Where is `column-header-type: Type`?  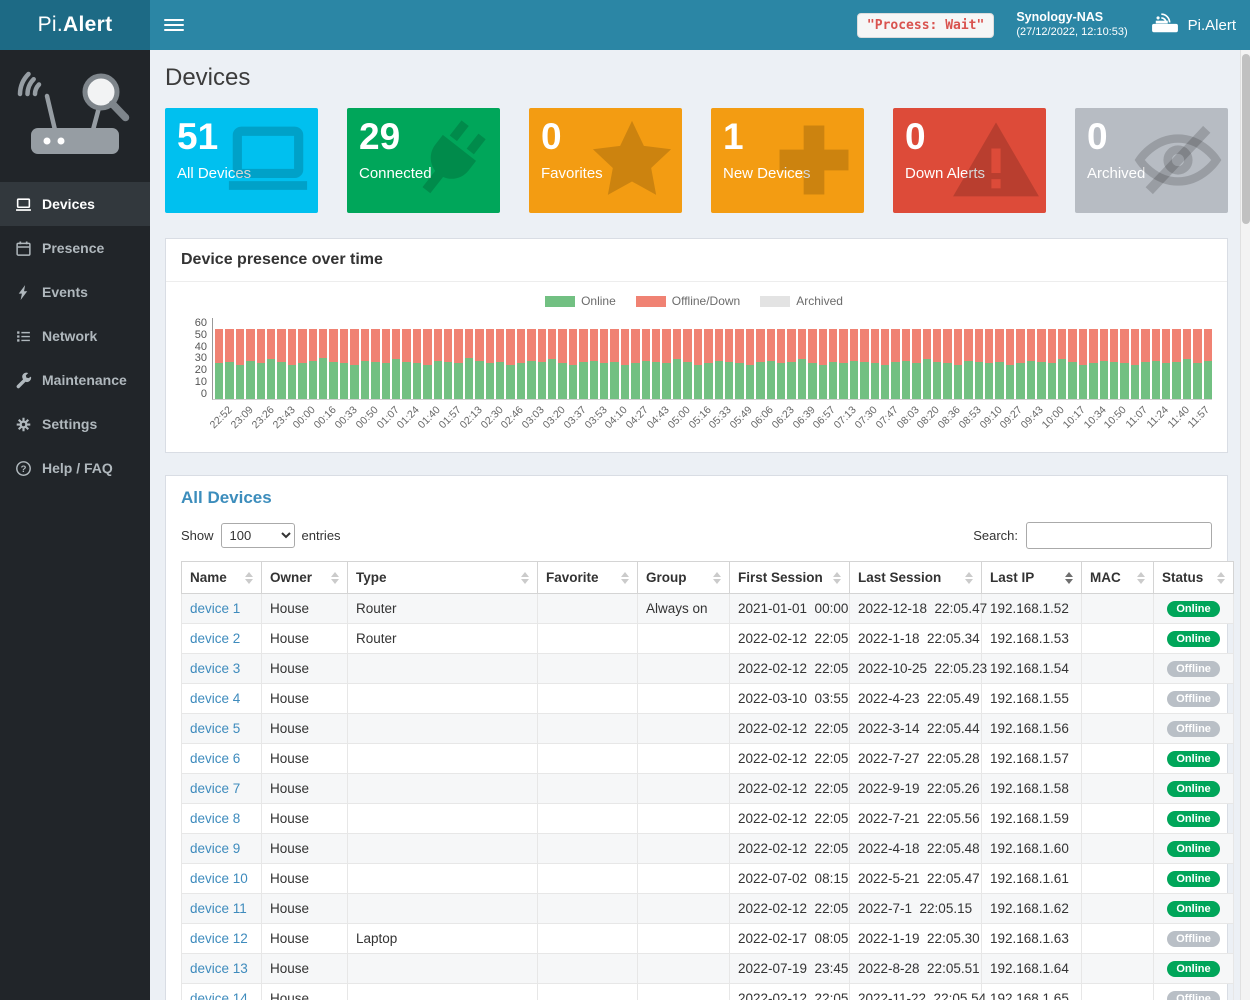
column-header-type: Type is located at coordinates (442, 577).